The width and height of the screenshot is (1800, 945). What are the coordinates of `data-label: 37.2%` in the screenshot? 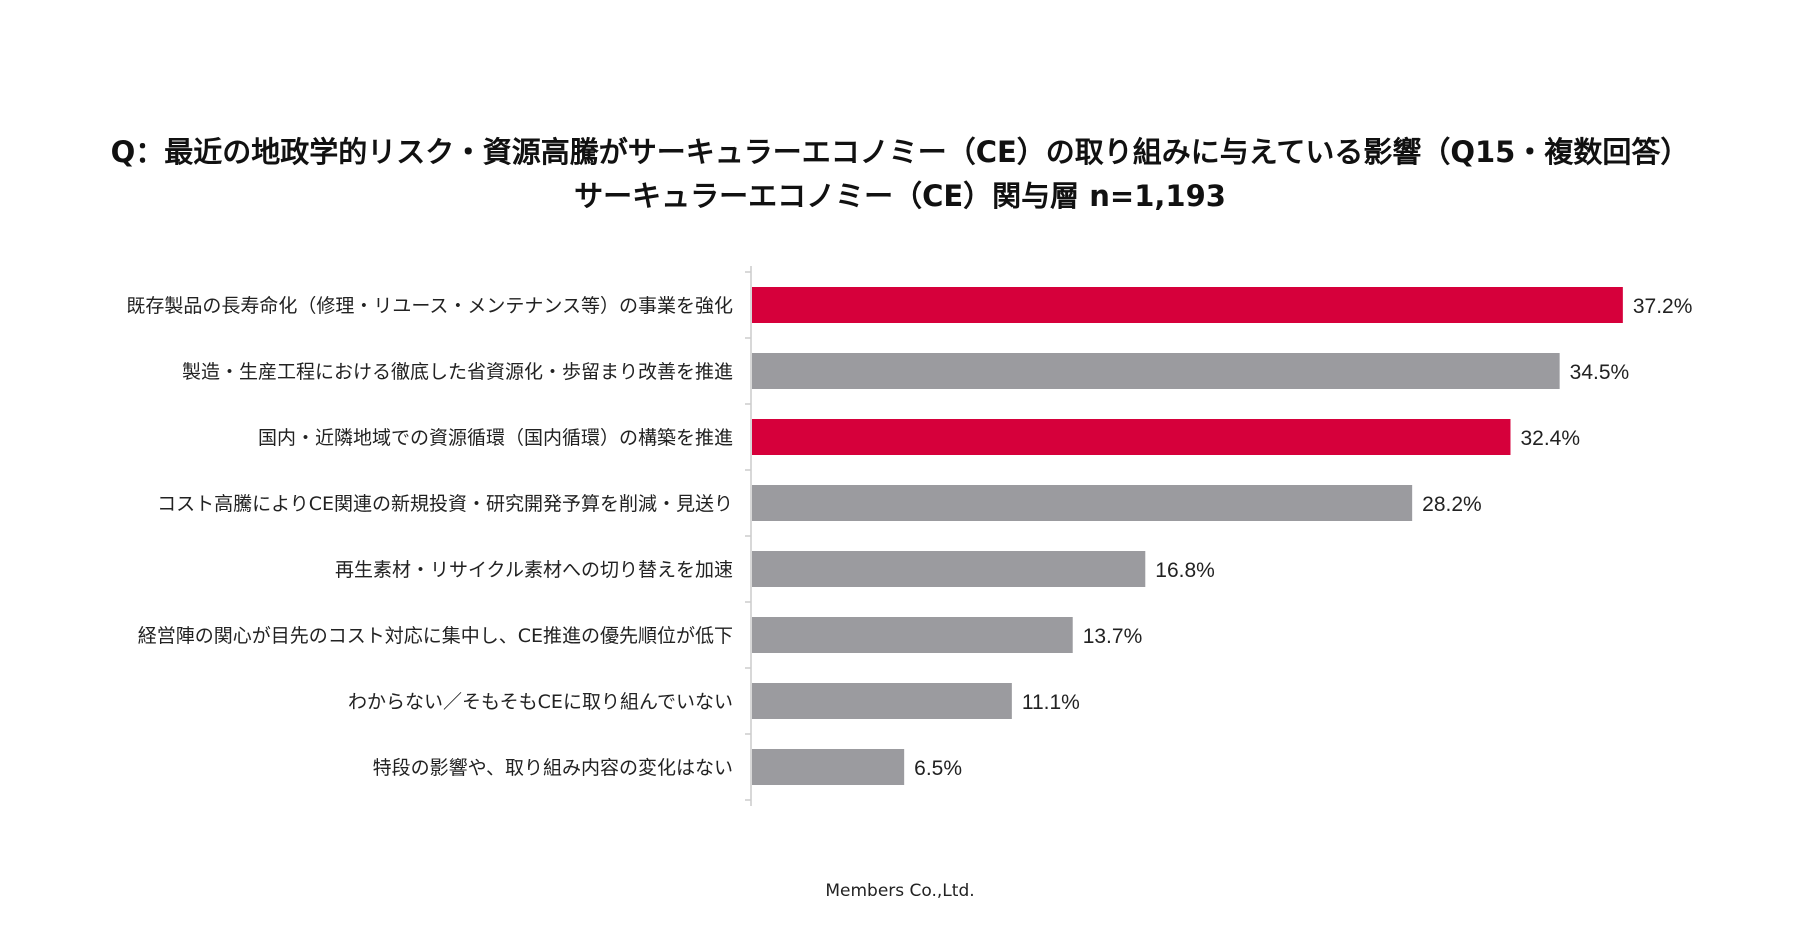 It's located at (1663, 306).